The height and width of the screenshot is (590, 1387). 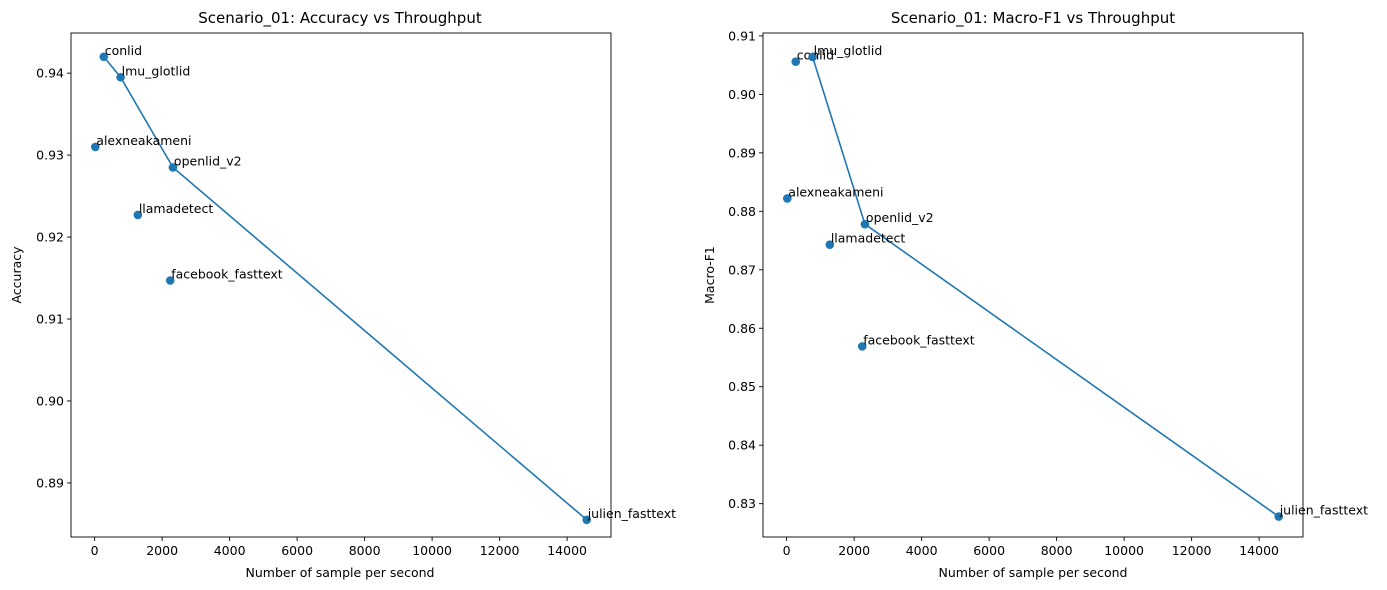 I want to click on y-tick-label: 0.84, so click(x=742, y=445).